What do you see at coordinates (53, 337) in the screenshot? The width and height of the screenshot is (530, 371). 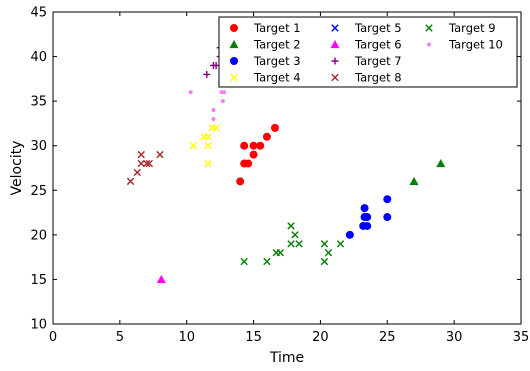 I see `x-tick-label: 0` at bounding box center [53, 337].